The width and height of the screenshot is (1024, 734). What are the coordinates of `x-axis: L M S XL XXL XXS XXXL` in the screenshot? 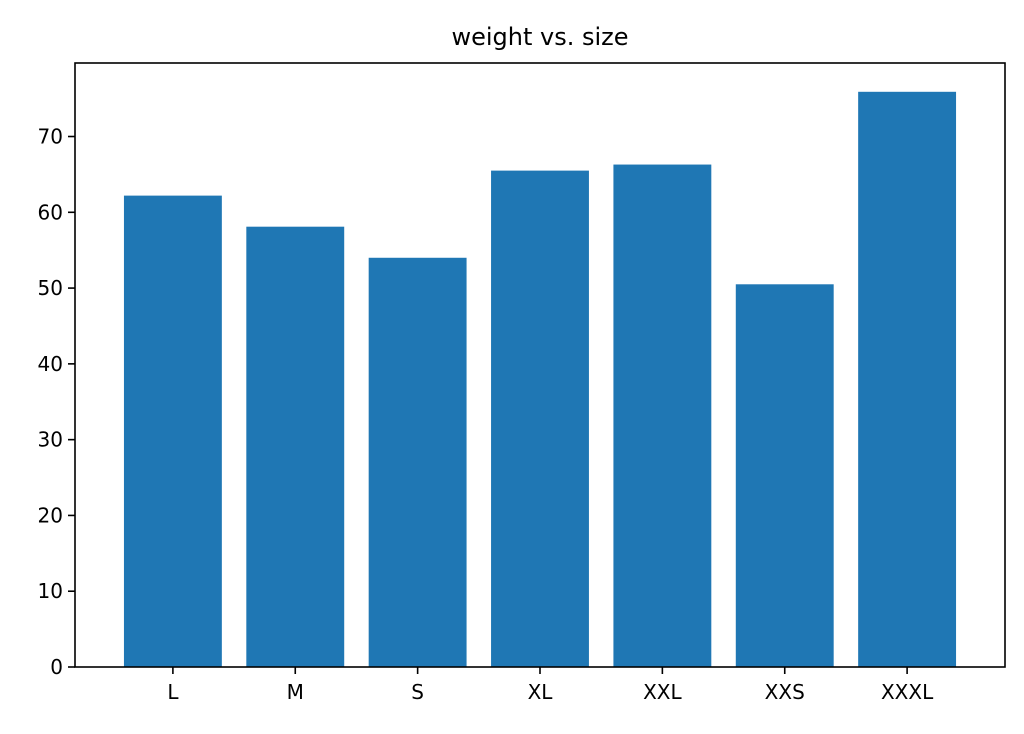 It's located at (550, 685).